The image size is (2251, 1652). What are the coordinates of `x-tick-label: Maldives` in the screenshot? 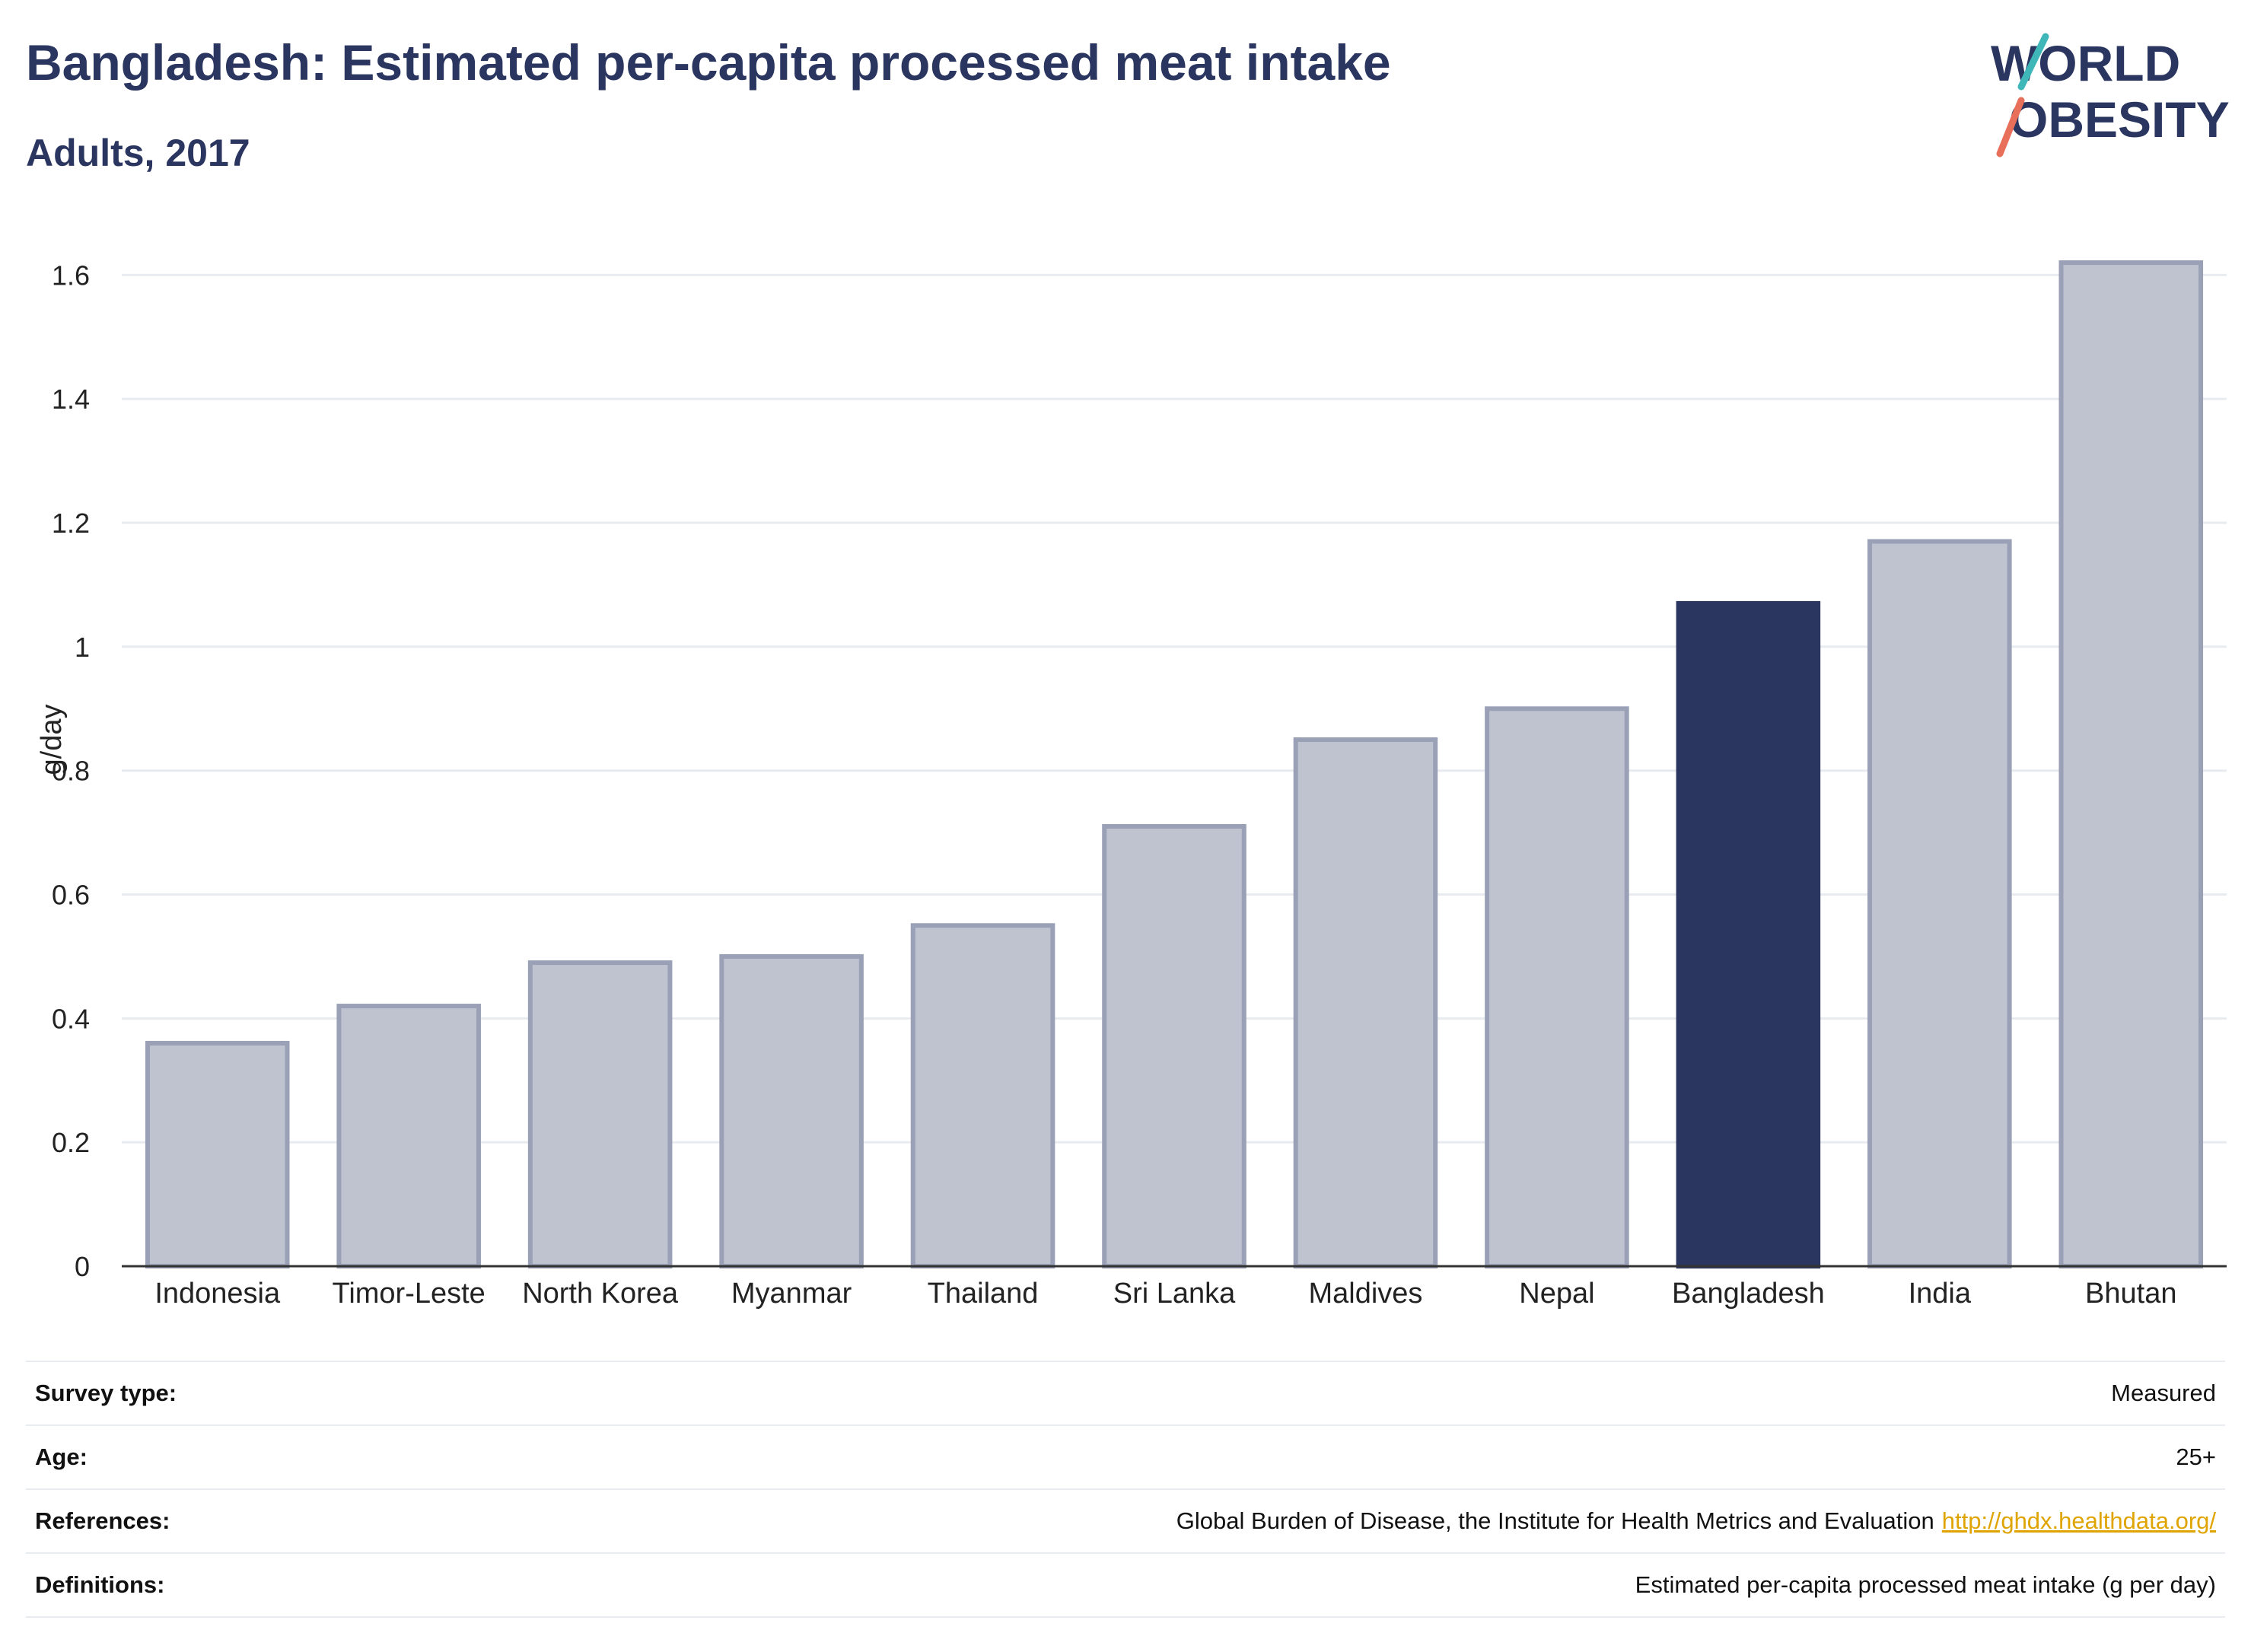 It's located at (1365, 1294).